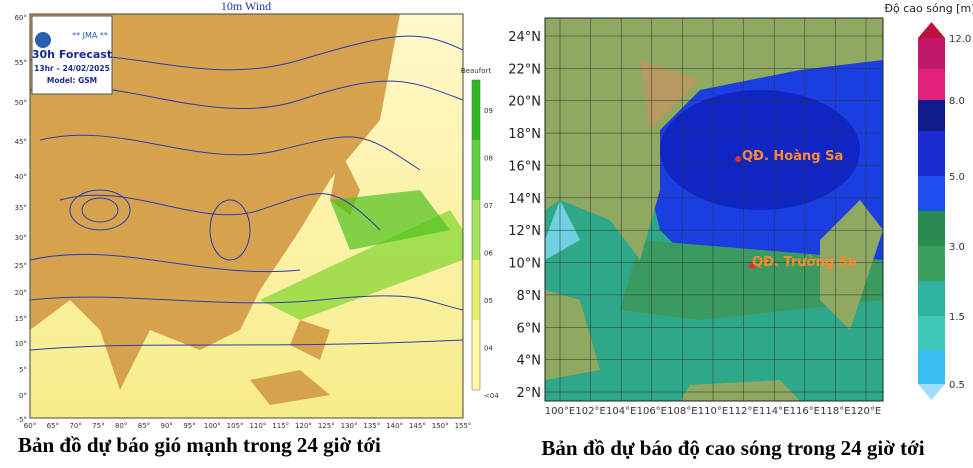 The image size is (973, 468). Describe the element at coordinates (488, 301) in the screenshot. I see `legend-label: 05` at that location.